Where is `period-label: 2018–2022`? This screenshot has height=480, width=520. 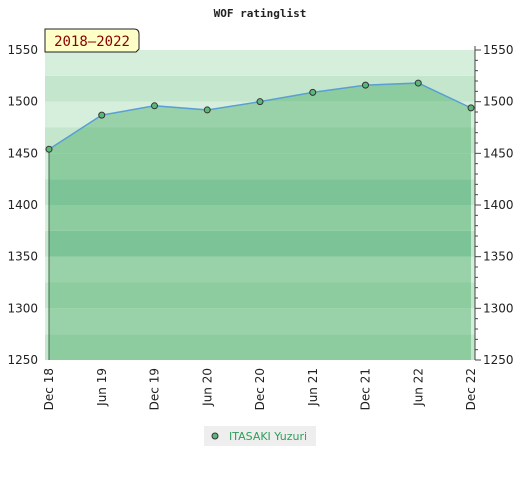 period-label: 2018–2022 is located at coordinates (92, 42).